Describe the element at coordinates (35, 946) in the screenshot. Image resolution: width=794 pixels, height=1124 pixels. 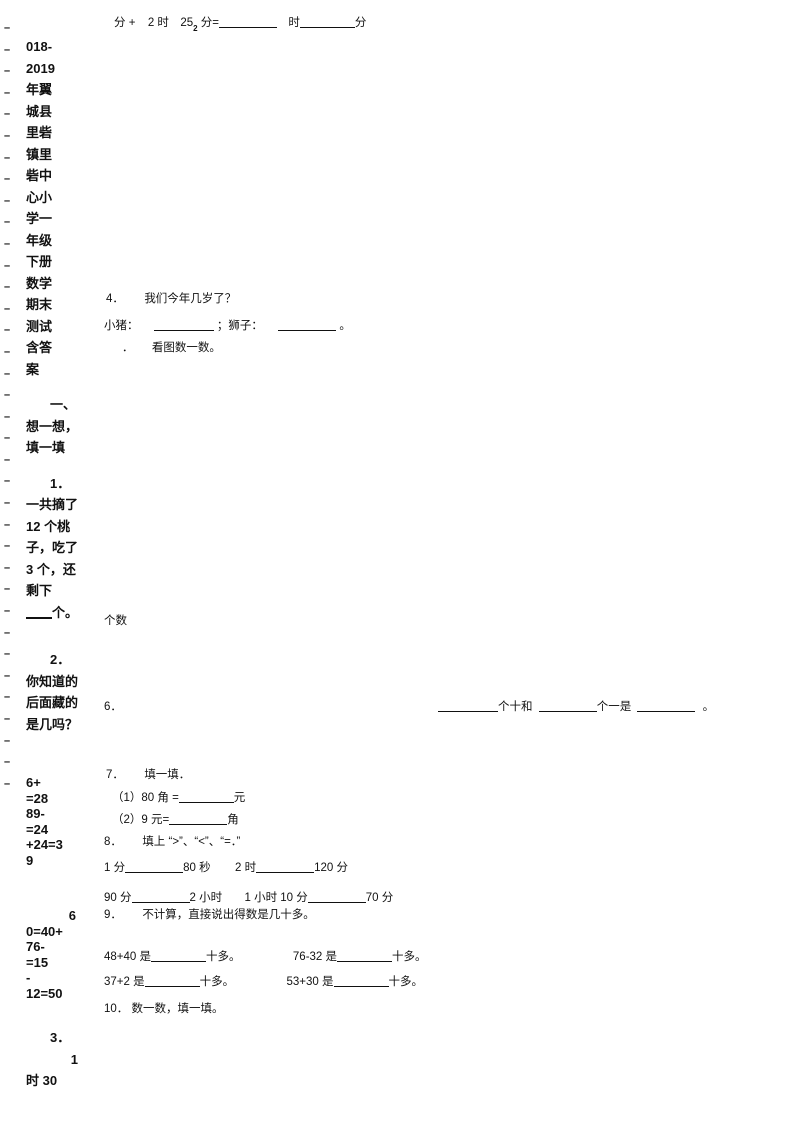
I see `q2-eq2-3: 76-` at that location.